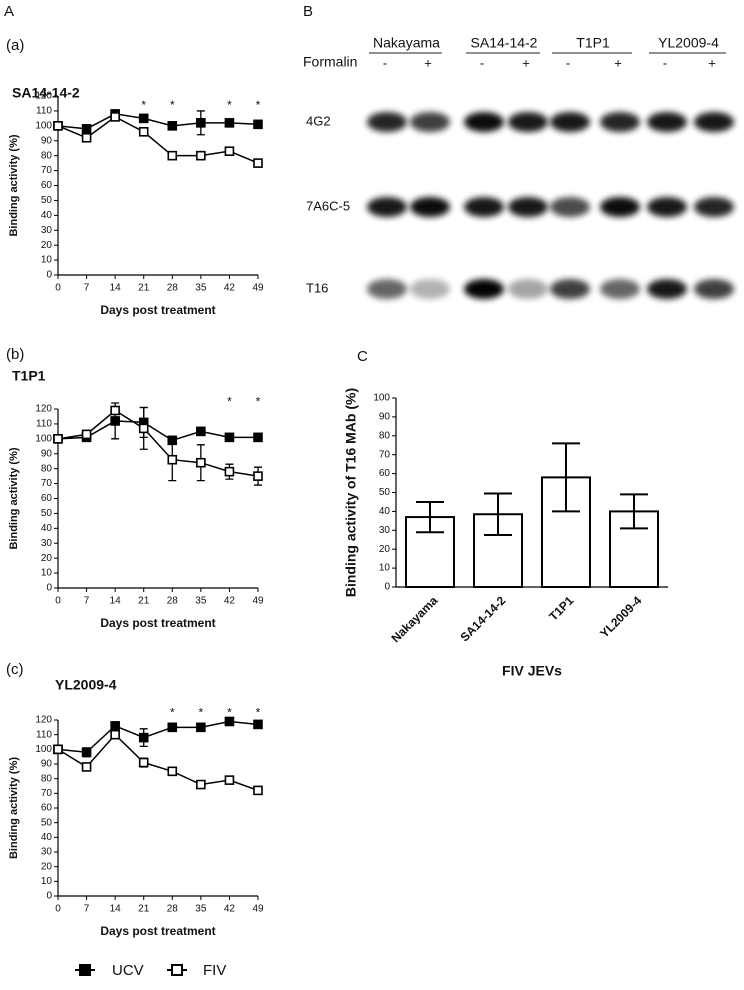  What do you see at coordinates (14, 185) in the screenshot?
I see `y-axis-title: Binding activity (%)` at bounding box center [14, 185].